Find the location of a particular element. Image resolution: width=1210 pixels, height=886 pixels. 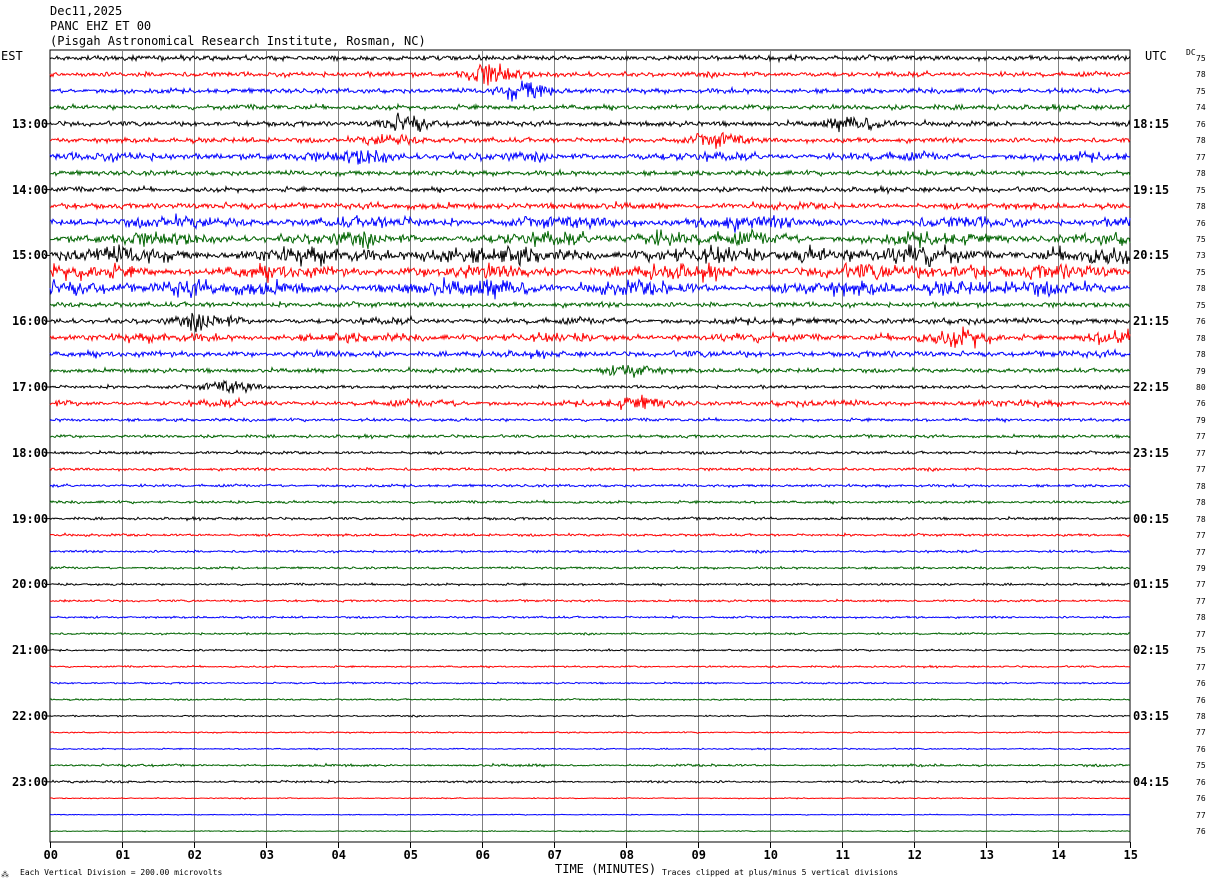

est-zone-label: EST is located at coordinates (12, 56).